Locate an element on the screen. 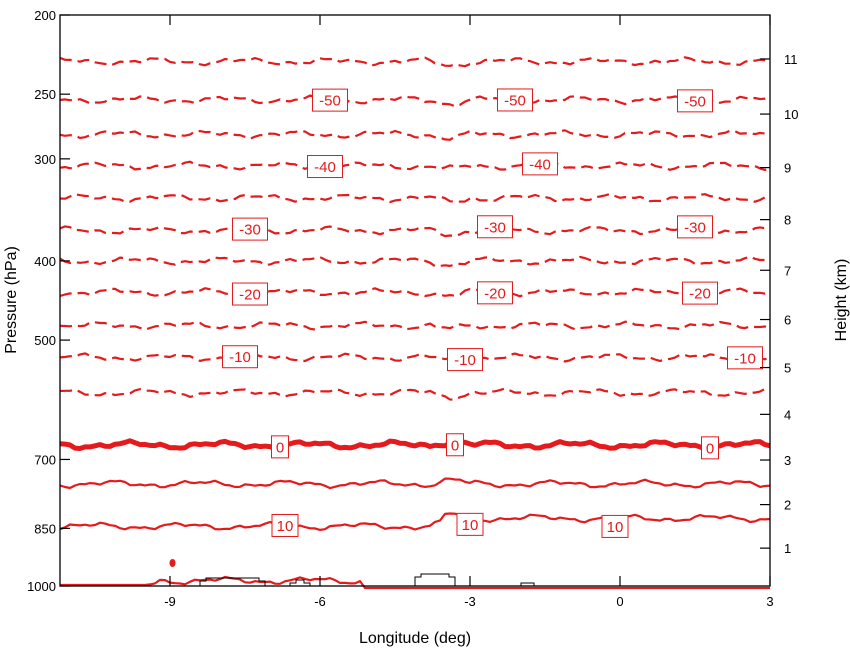 Image resolution: width=850 pixels, height=650 pixels. y2-tick-label: 2 is located at coordinates (787, 505).